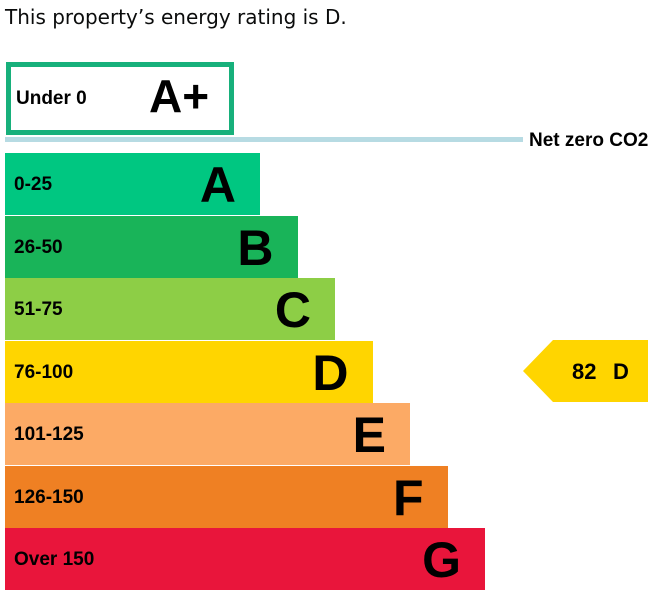  What do you see at coordinates (264, 139) in the screenshot?
I see `net-zero-line` at bounding box center [264, 139].